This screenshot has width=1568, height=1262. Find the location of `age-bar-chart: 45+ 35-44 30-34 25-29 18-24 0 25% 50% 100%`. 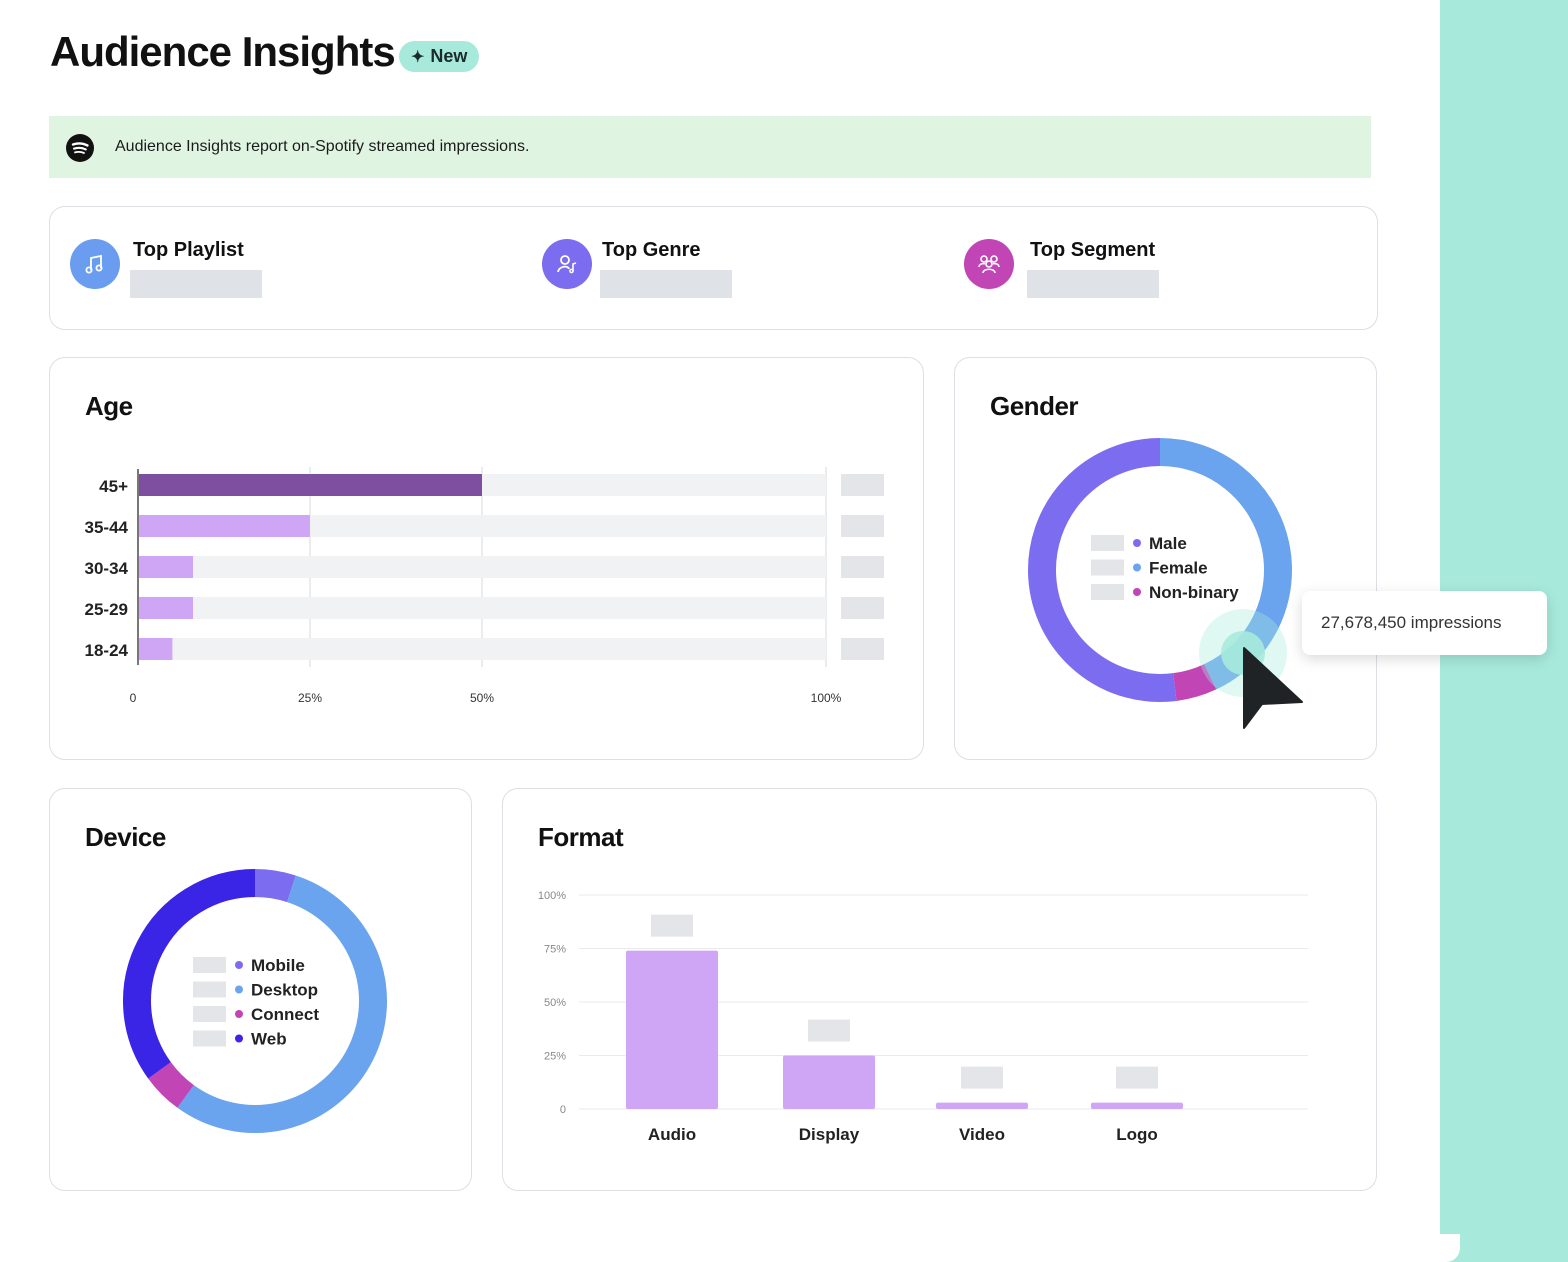

age-bar-chart: 45+ 35-44 30-34 25-29 18-24 0 25% 50% 100% is located at coordinates (484, 585).